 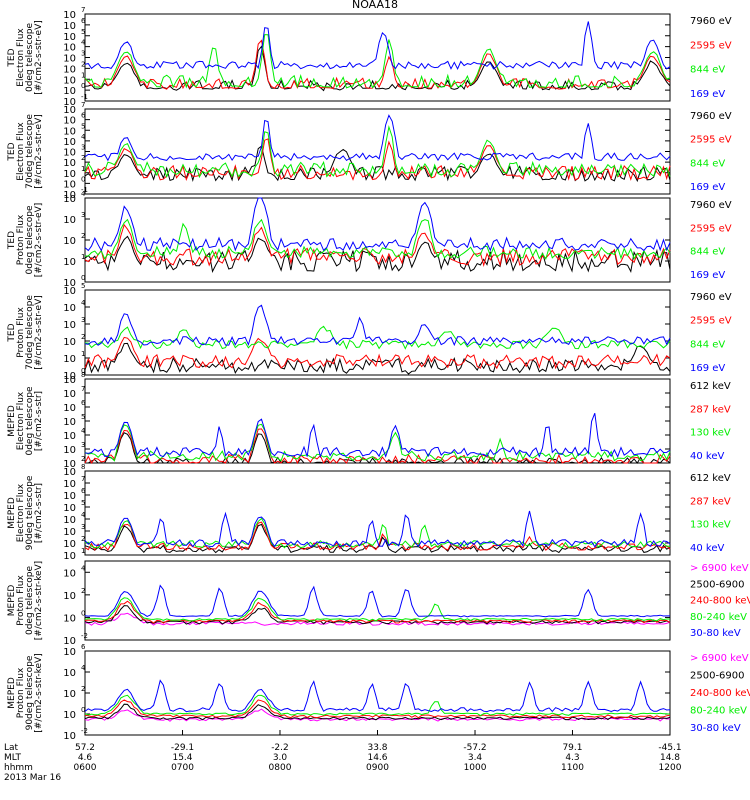 I want to click on xaxis-row-label: Lat, so click(x=11, y=748).